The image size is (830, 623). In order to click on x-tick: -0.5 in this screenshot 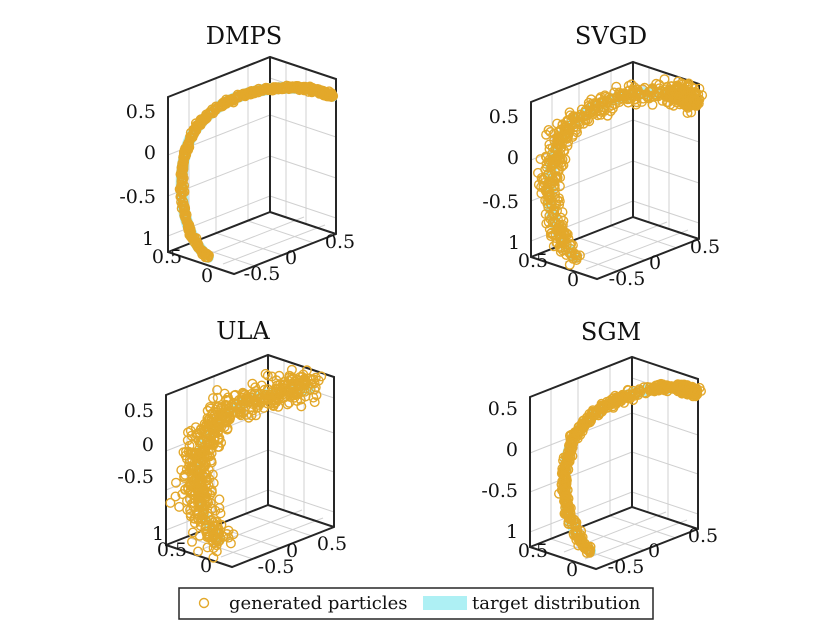, I will do `click(627, 279)`.